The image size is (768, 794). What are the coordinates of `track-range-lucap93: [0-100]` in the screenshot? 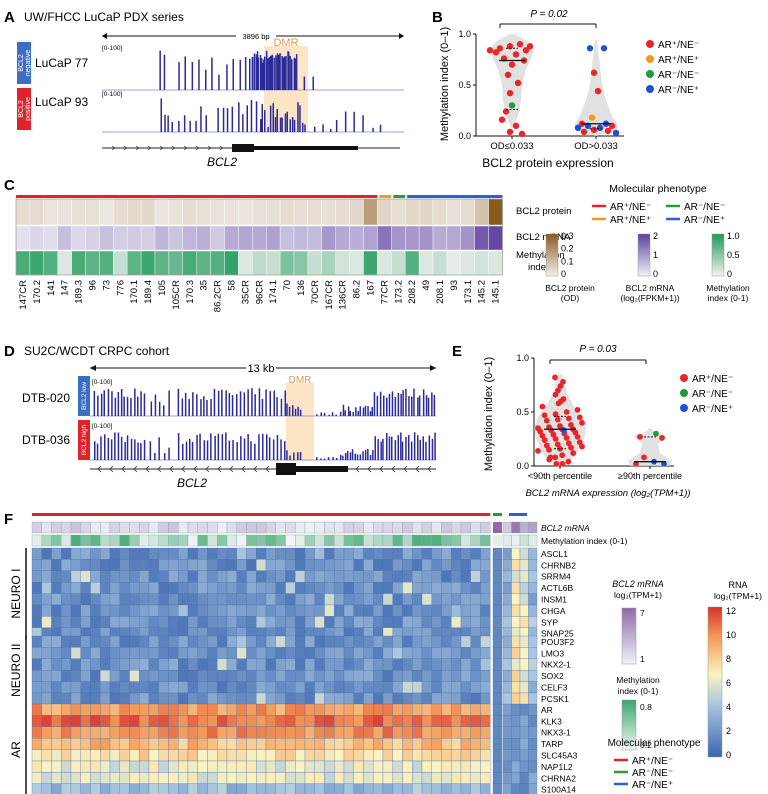 It's located at (112, 94).